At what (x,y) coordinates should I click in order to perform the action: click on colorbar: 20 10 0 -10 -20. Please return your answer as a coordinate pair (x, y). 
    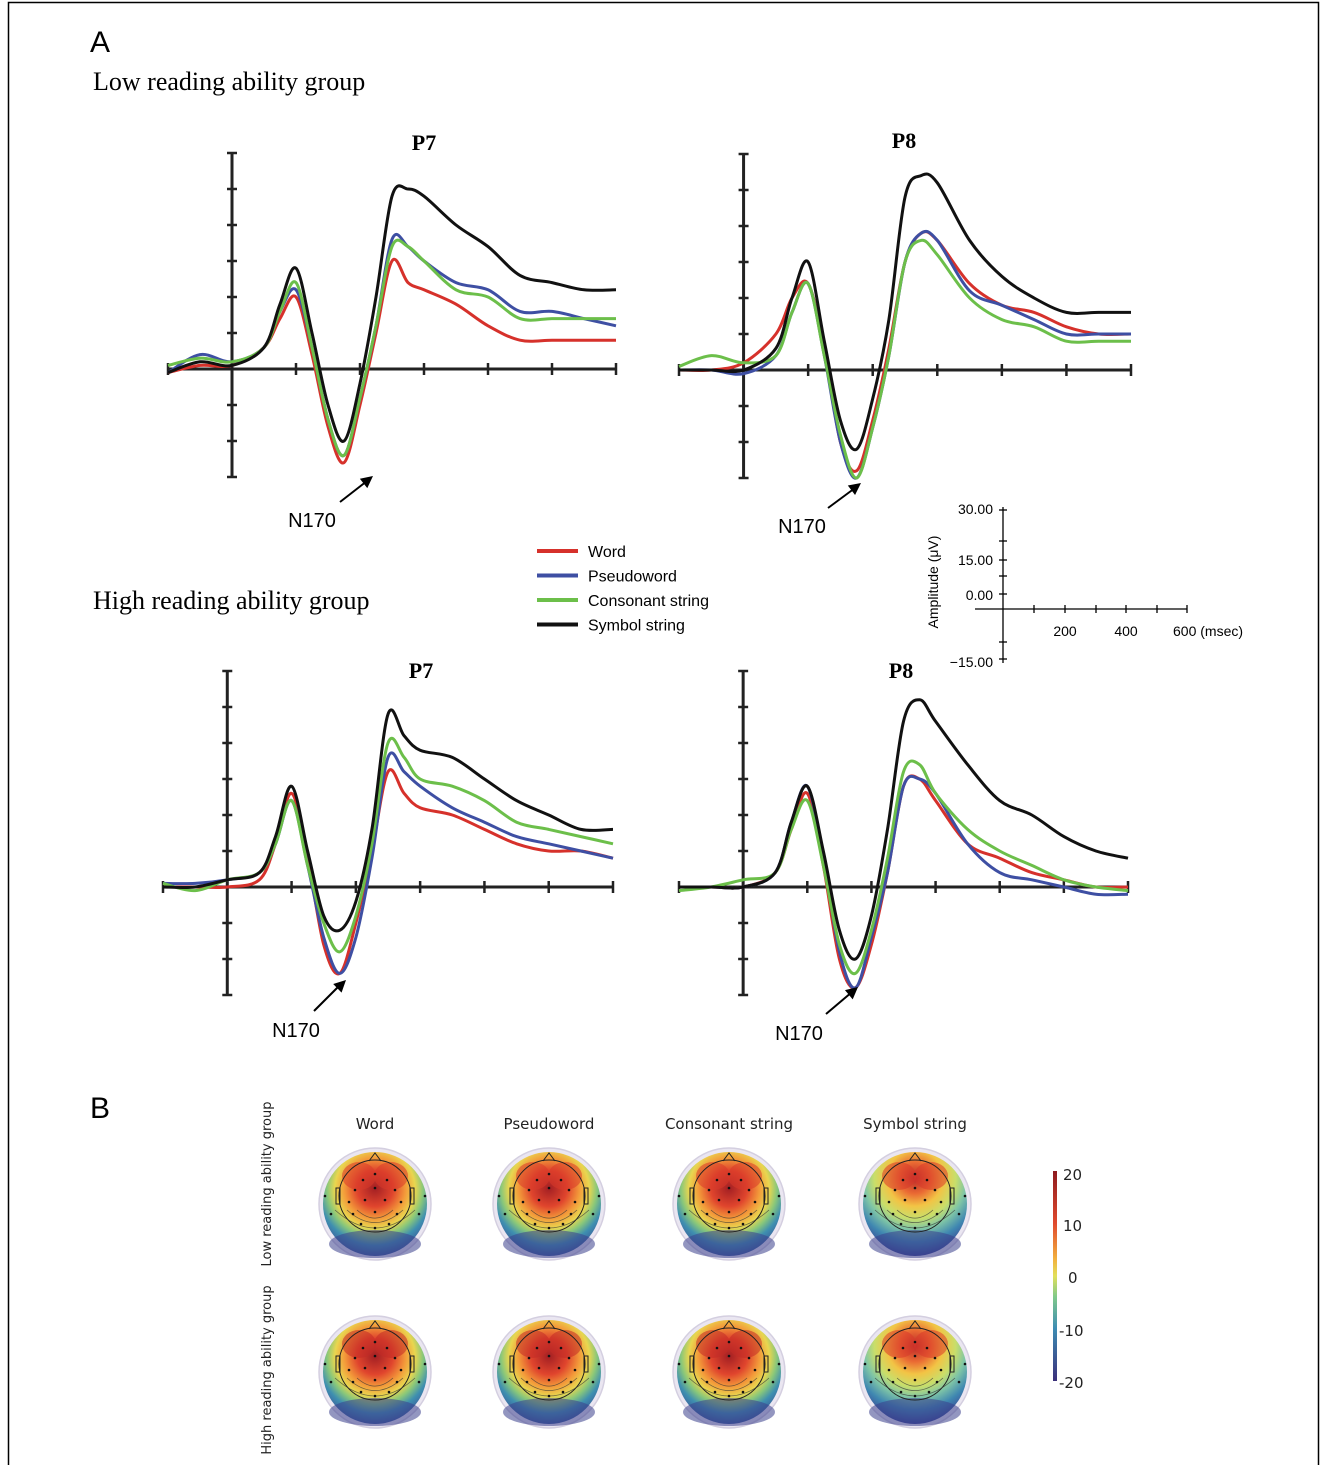
    Looking at the image, I should click on (1068, 1279).